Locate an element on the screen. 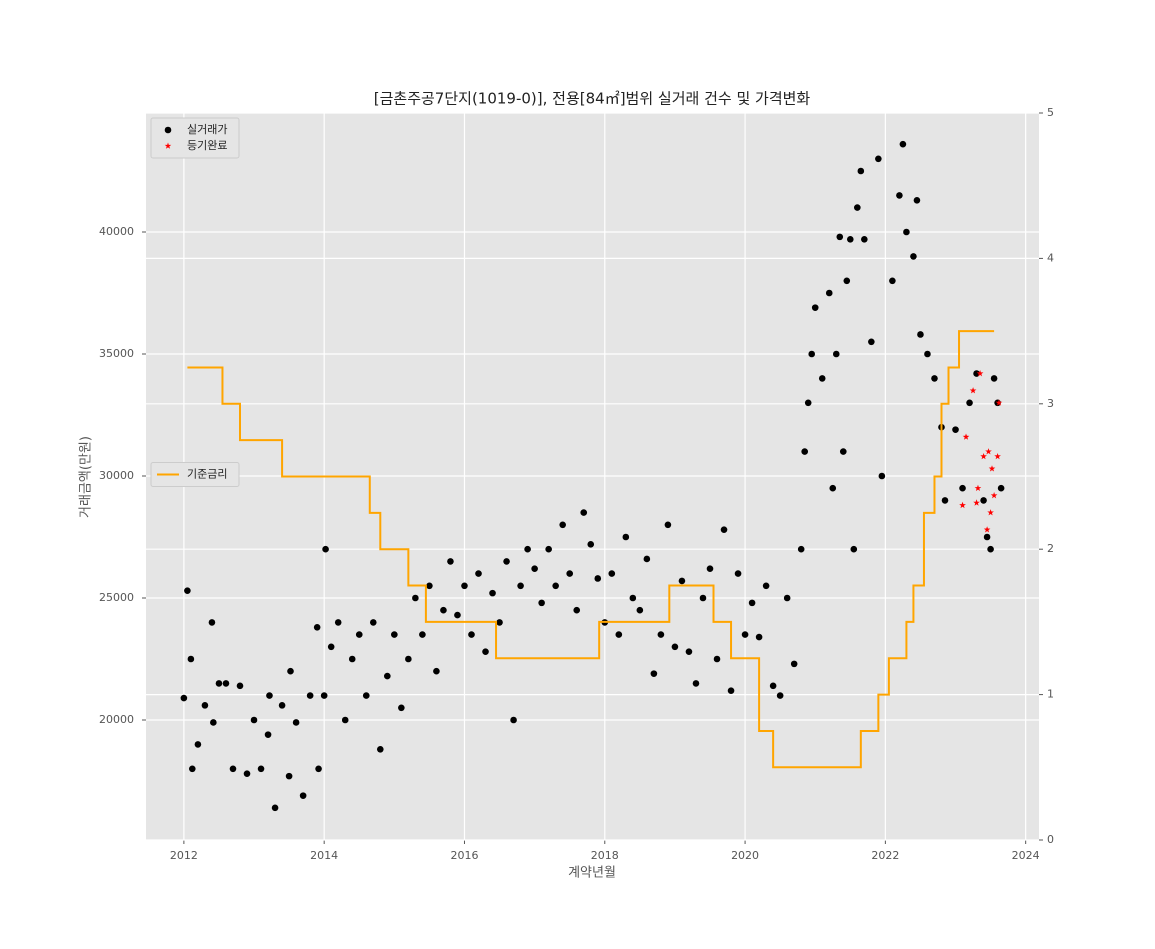 Image resolution: width=1155 pixels, height=949 pixels. x-tick-label: 2014 is located at coordinates (324, 855).